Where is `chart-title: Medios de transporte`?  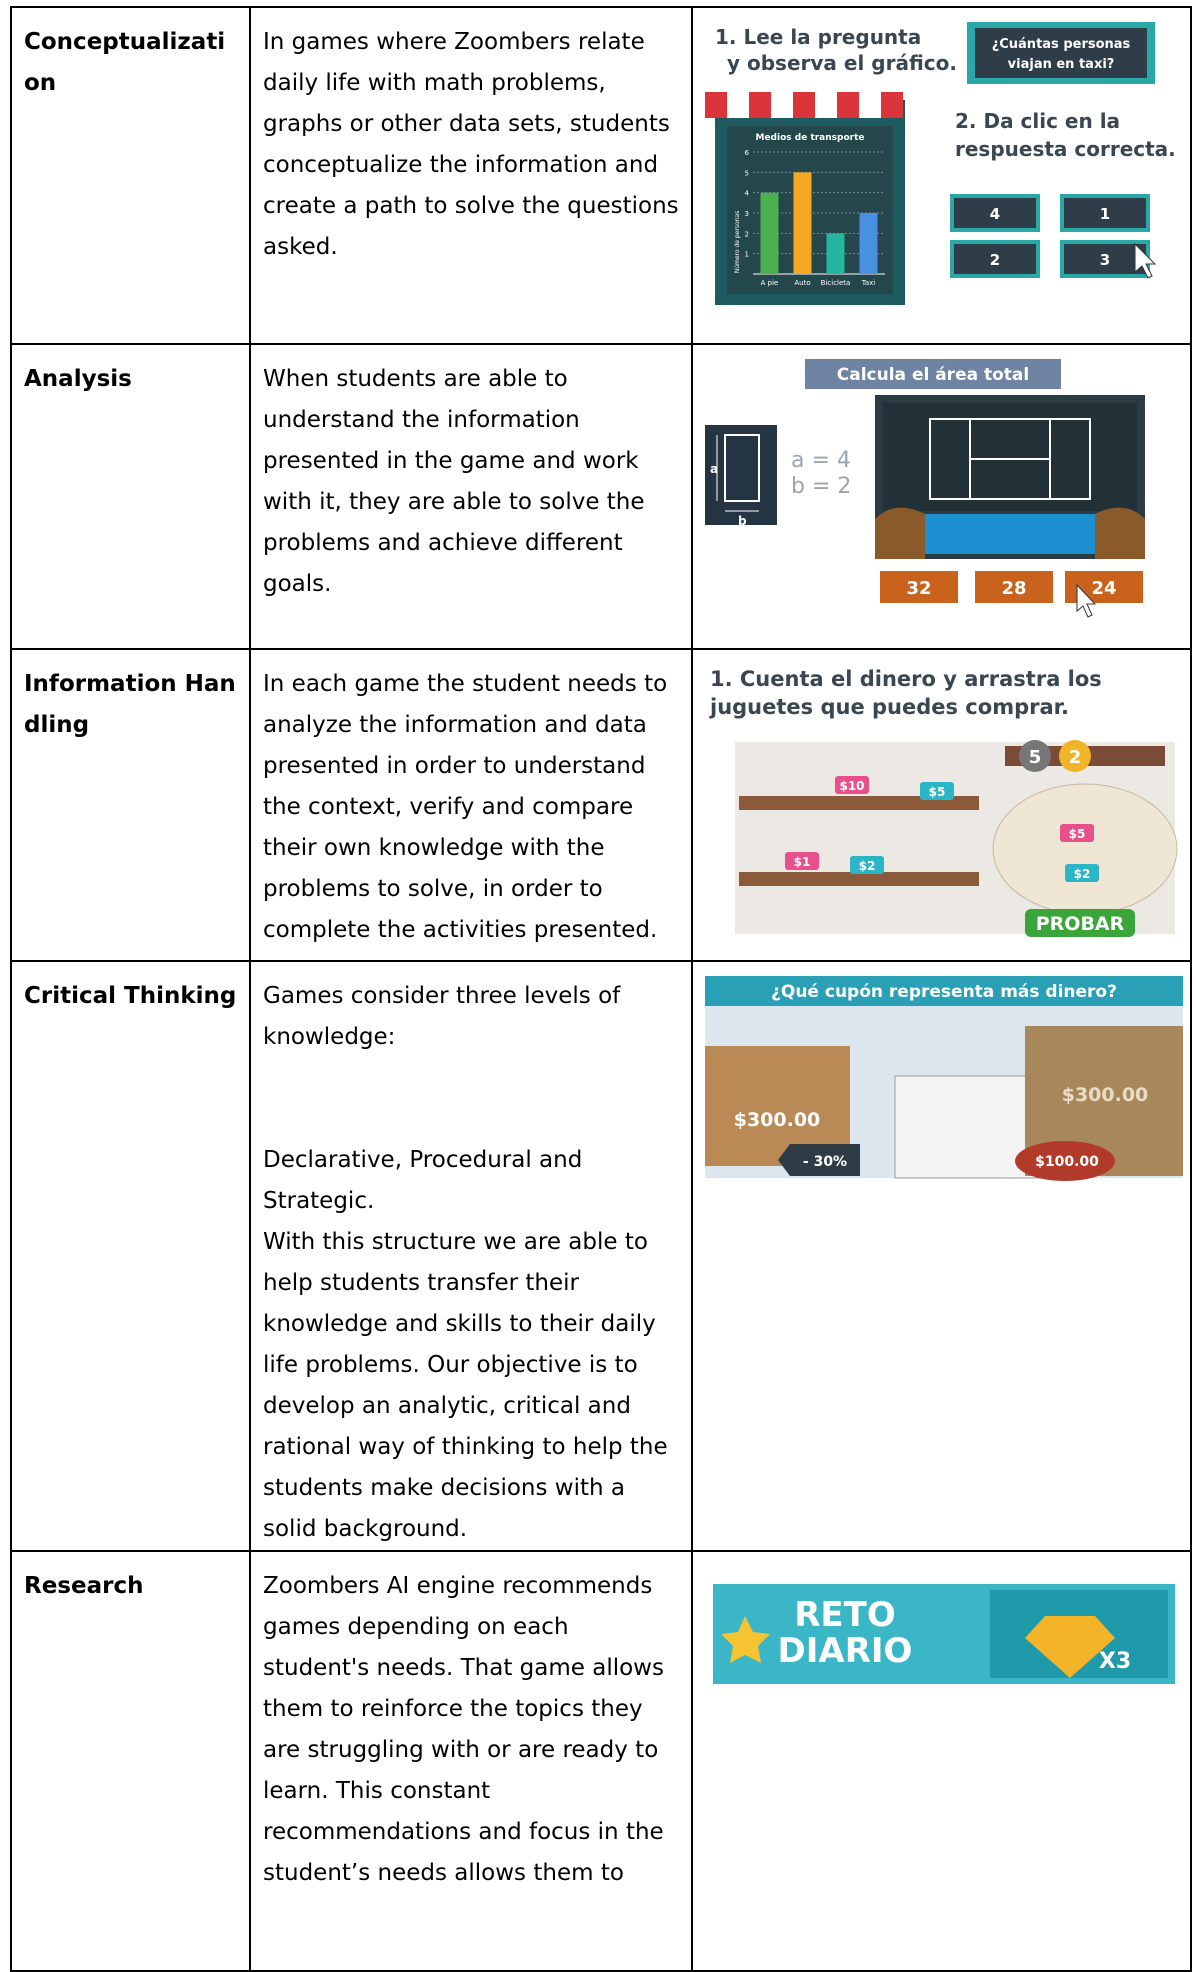
chart-title: Medios de transporte is located at coordinates (810, 138).